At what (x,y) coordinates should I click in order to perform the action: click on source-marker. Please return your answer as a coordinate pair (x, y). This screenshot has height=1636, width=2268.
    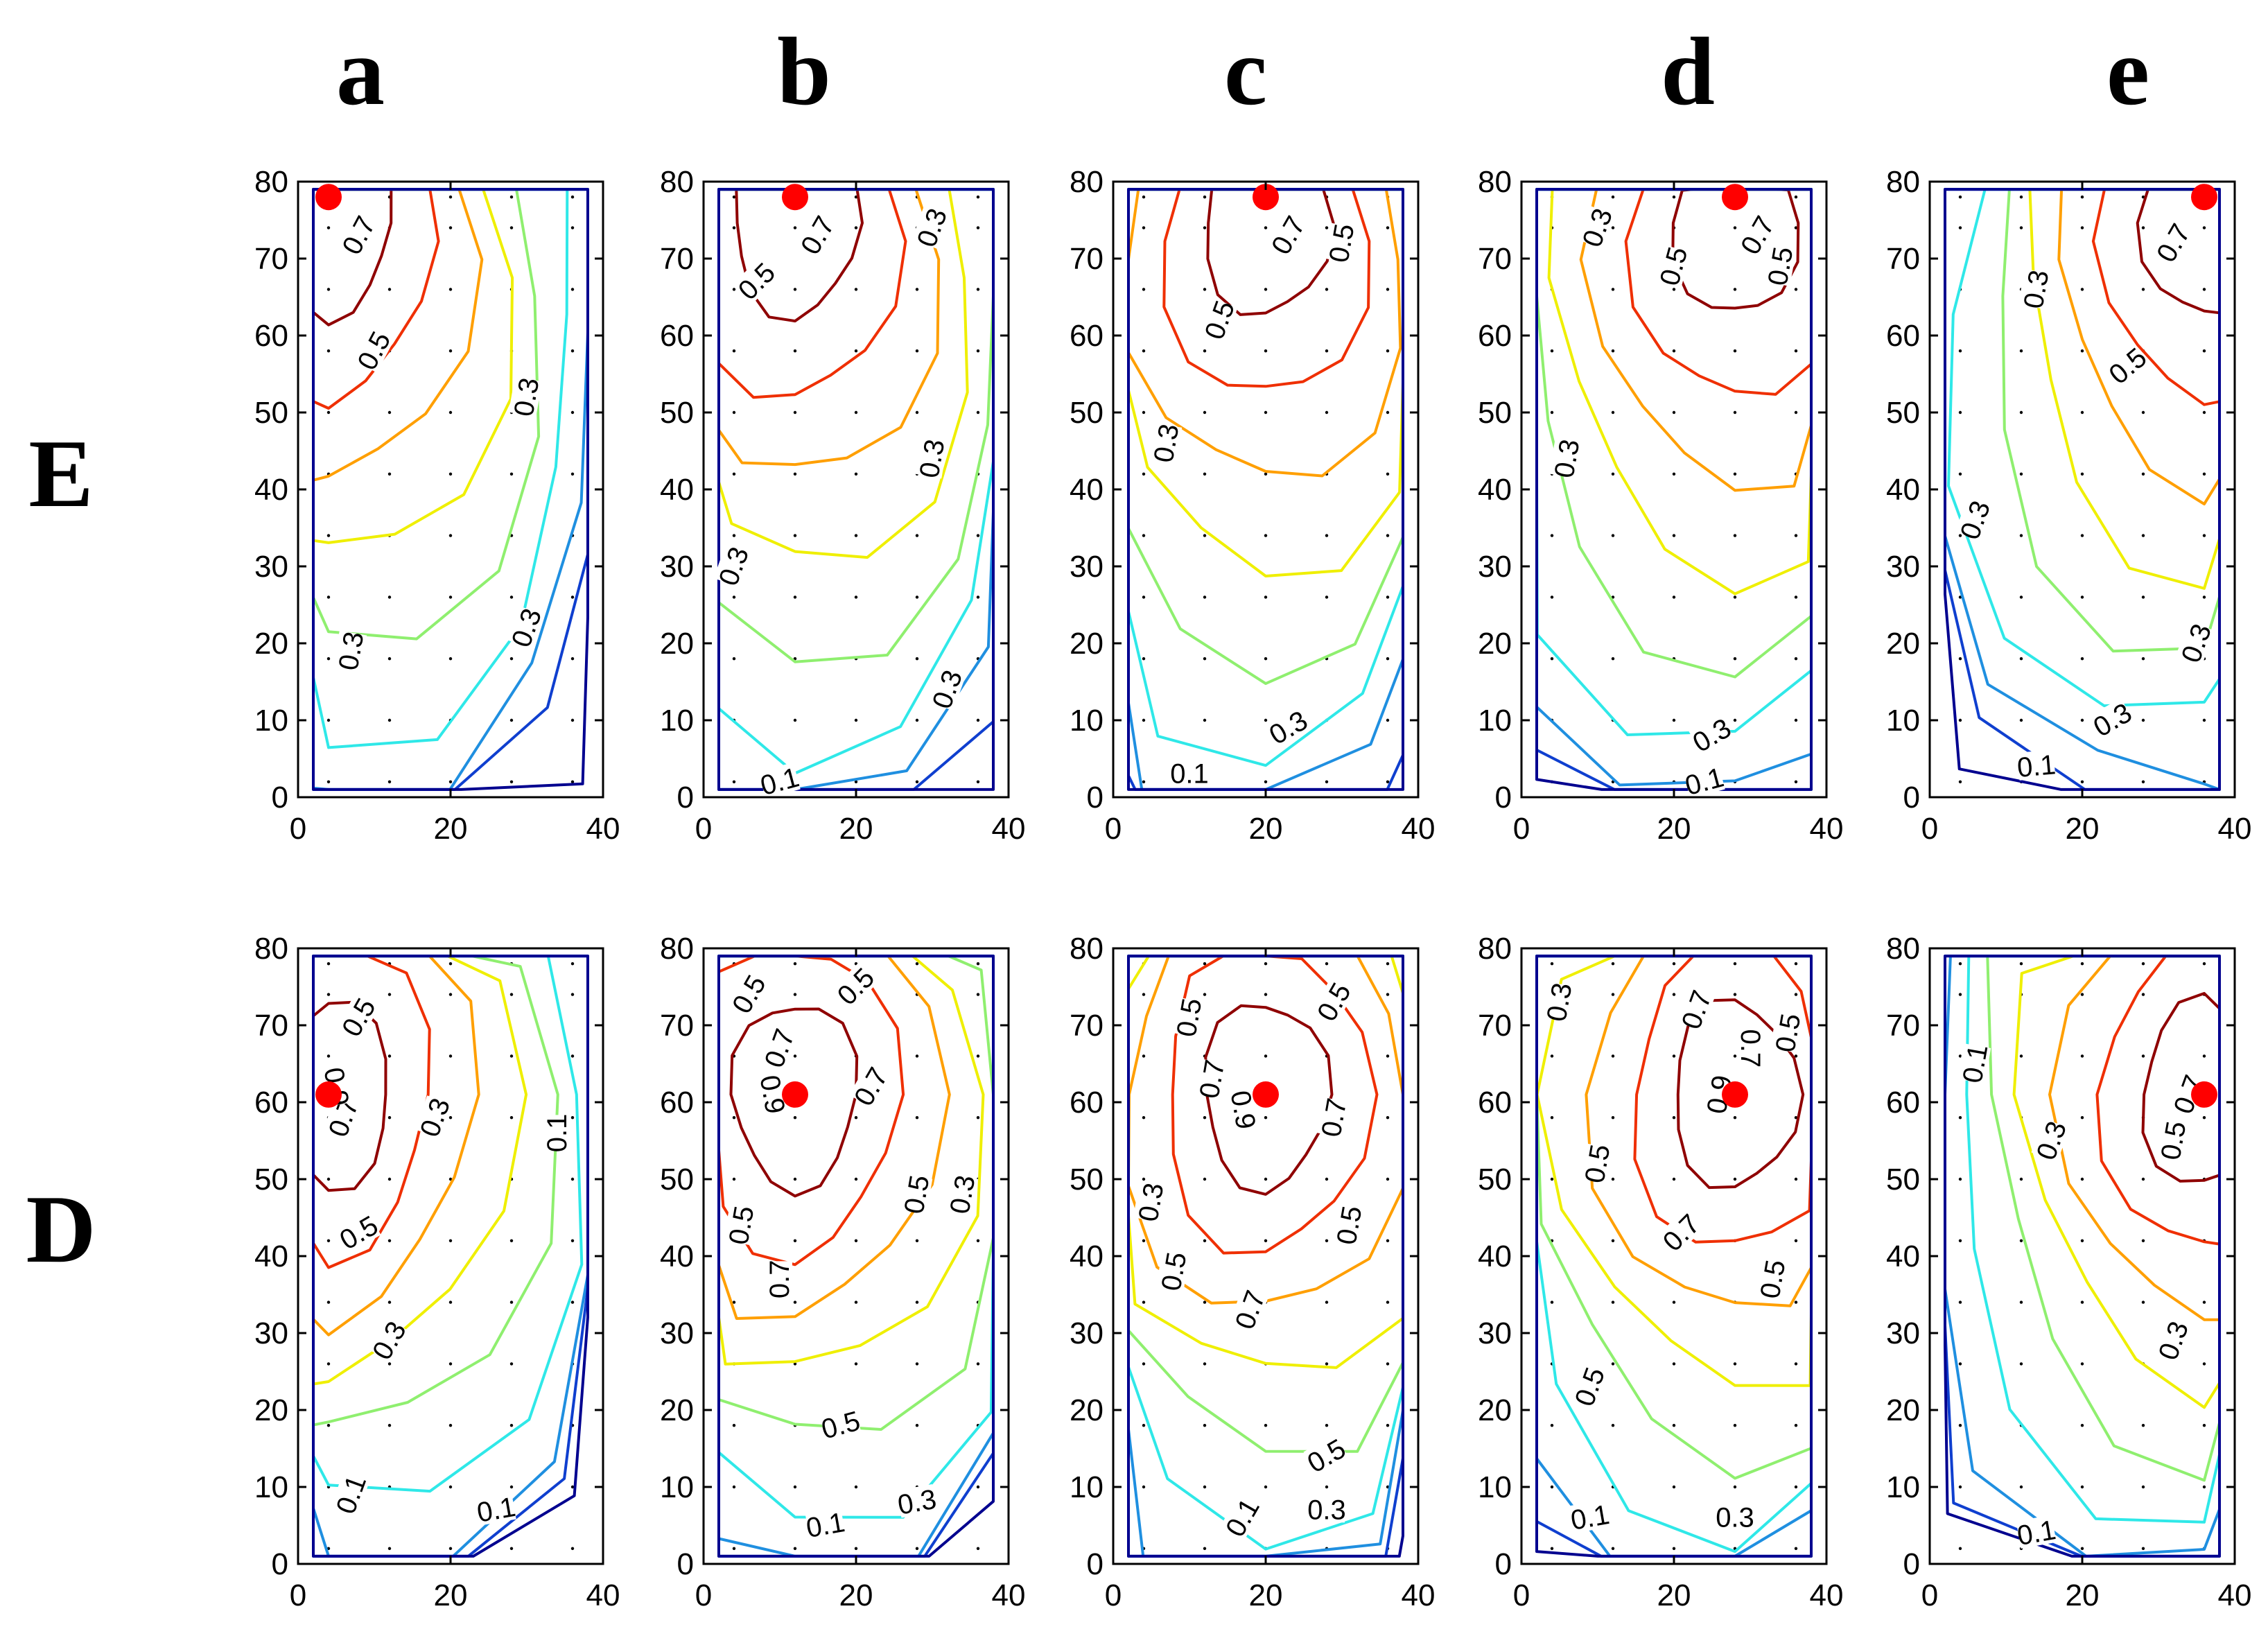
    Looking at the image, I should click on (1735, 197).